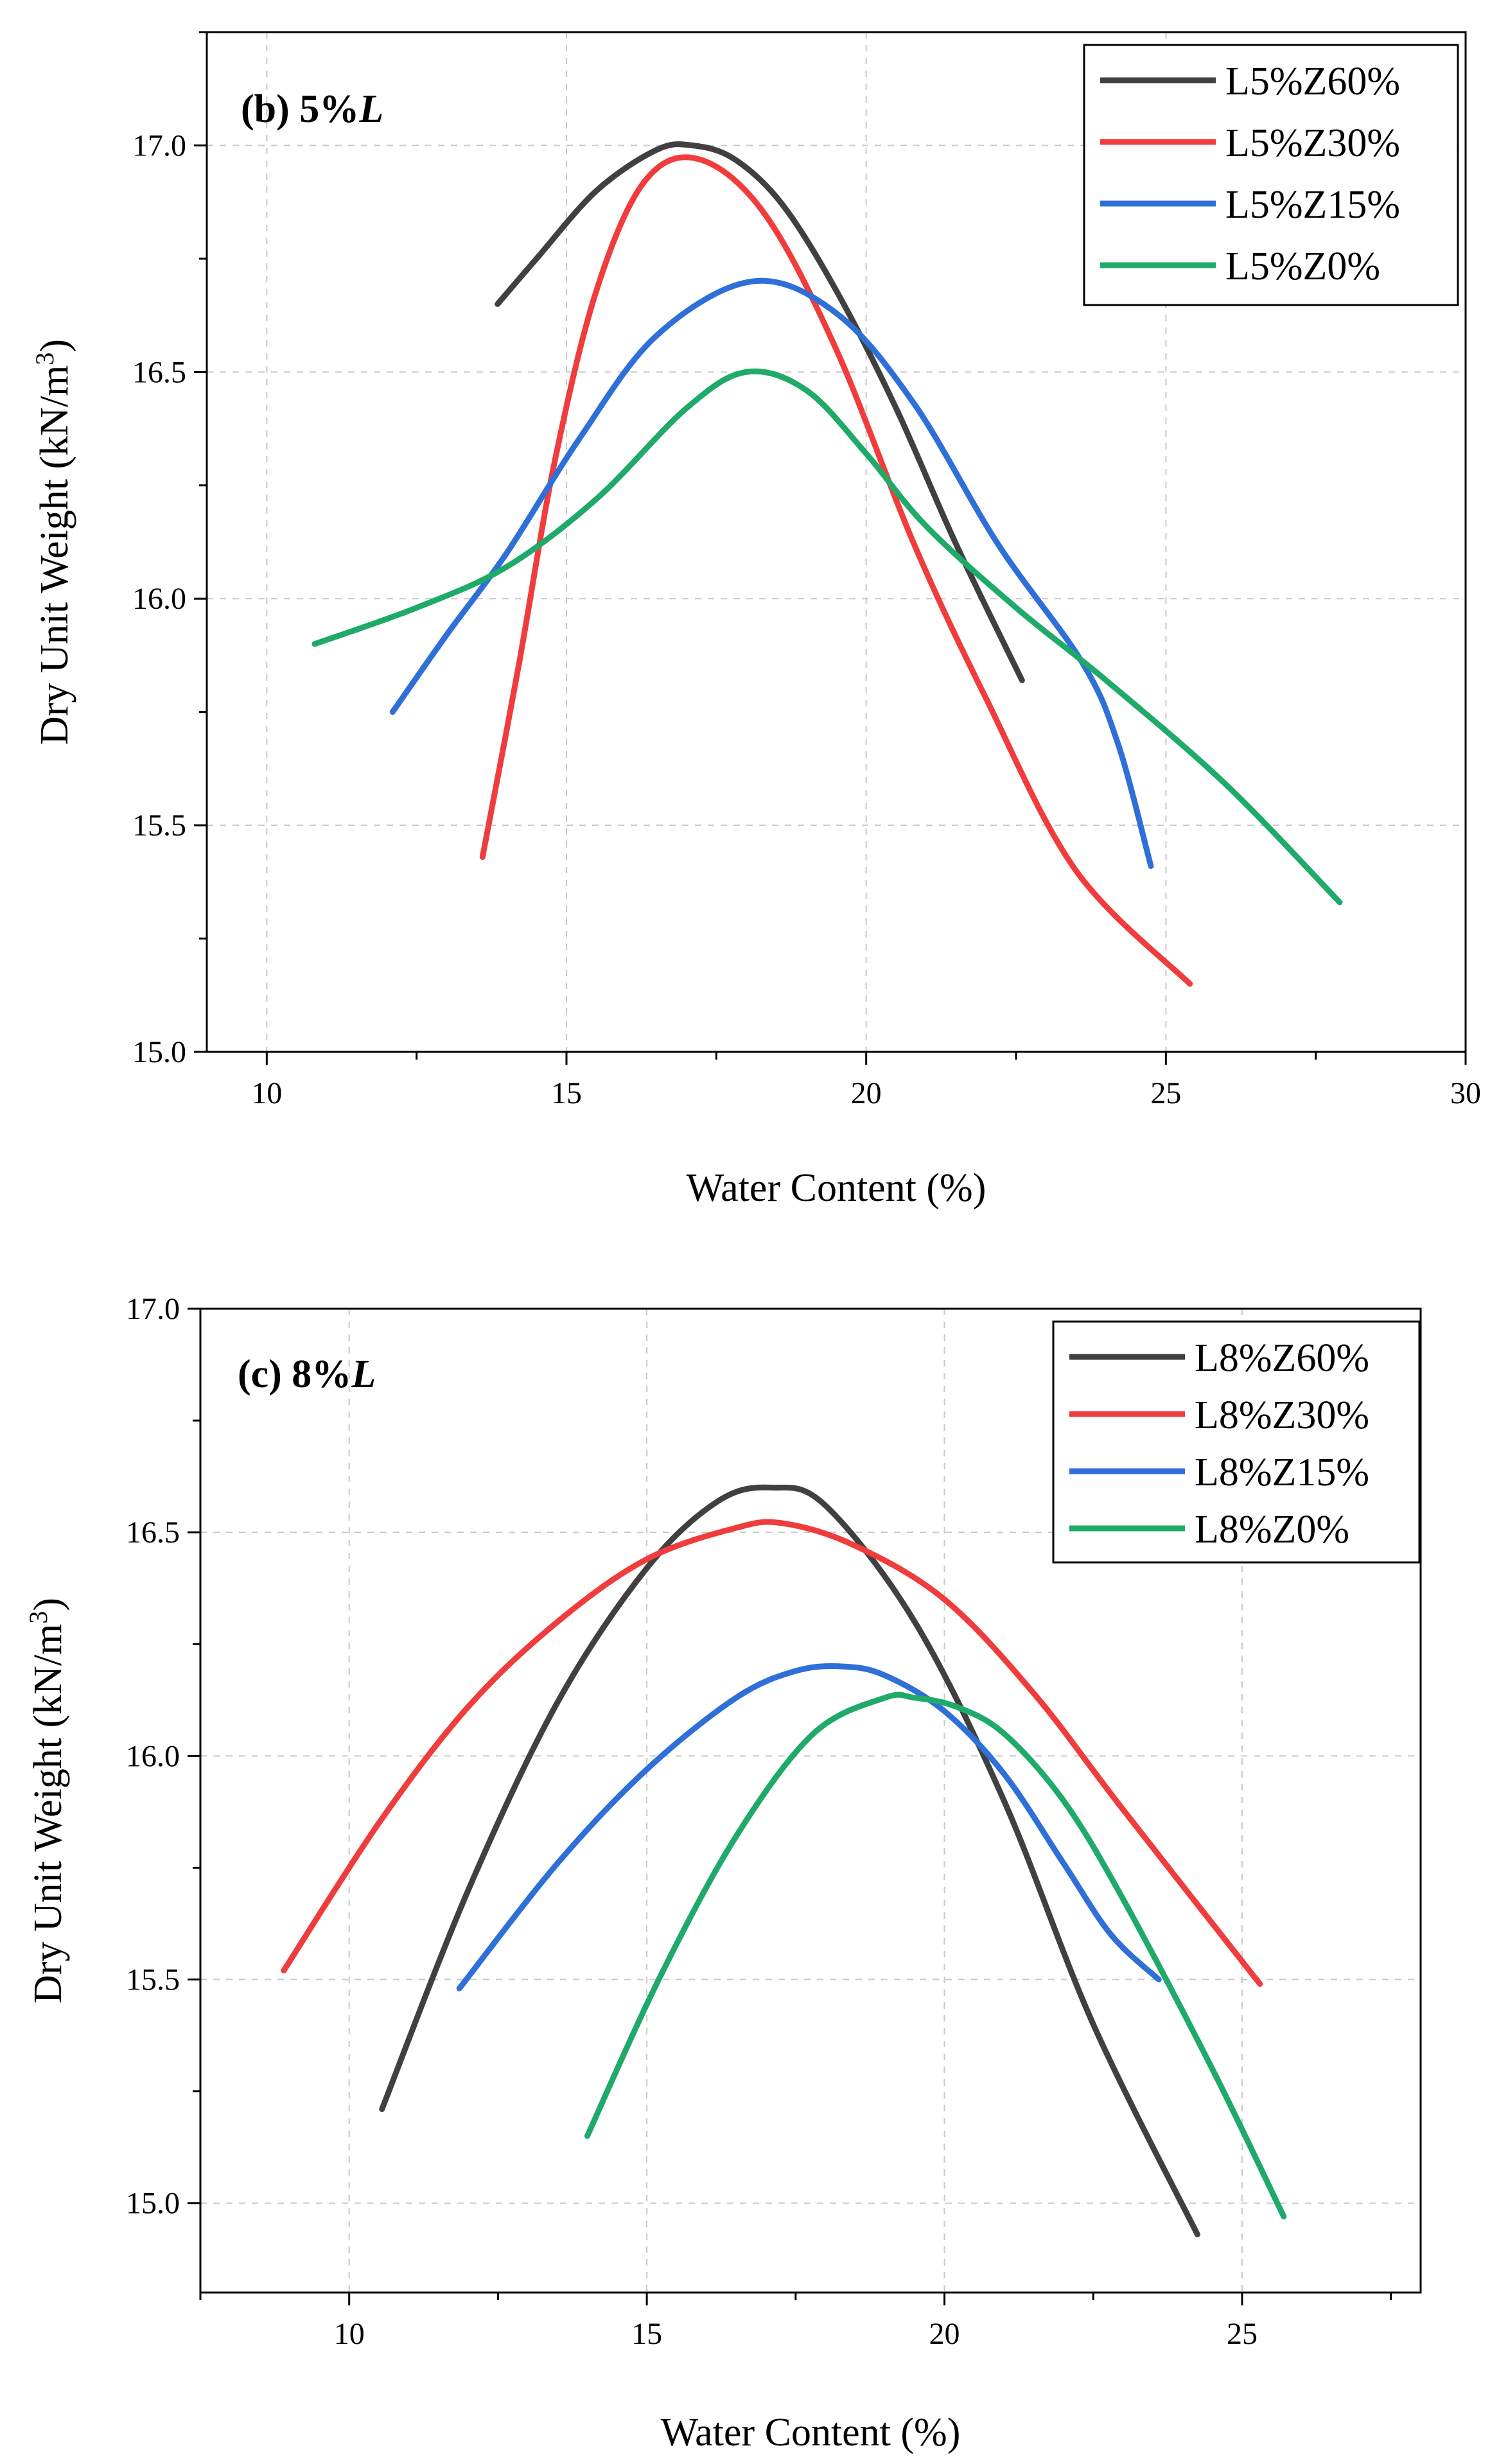 The width and height of the screenshot is (1508, 2464). I want to click on series-line-L8%Z15%, so click(809, 1827).